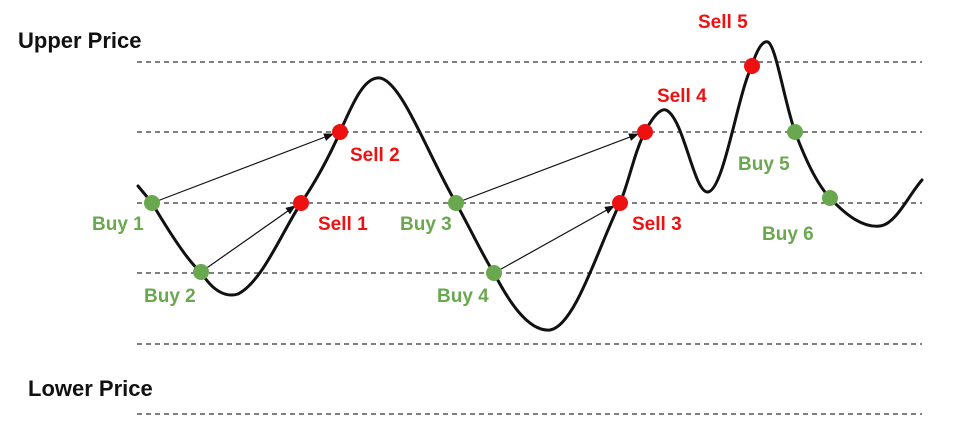  I want to click on buy-6-point, so click(830, 198).